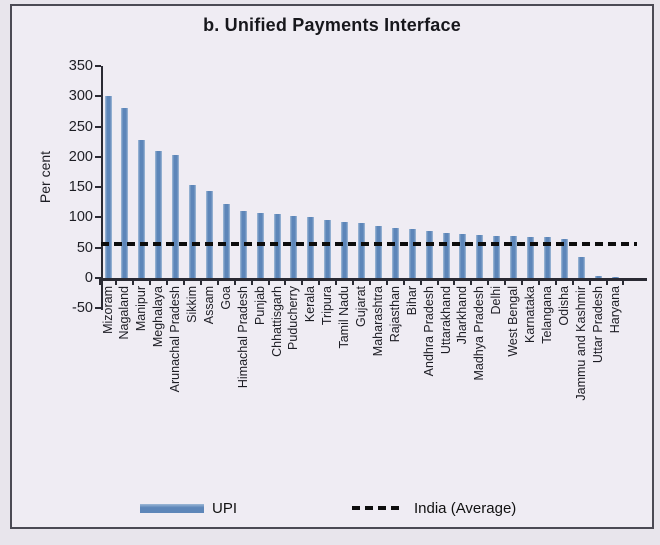 The width and height of the screenshot is (660, 545). What do you see at coordinates (344, 317) in the screenshot?
I see `x-category-label: Tamil Nadu` at bounding box center [344, 317].